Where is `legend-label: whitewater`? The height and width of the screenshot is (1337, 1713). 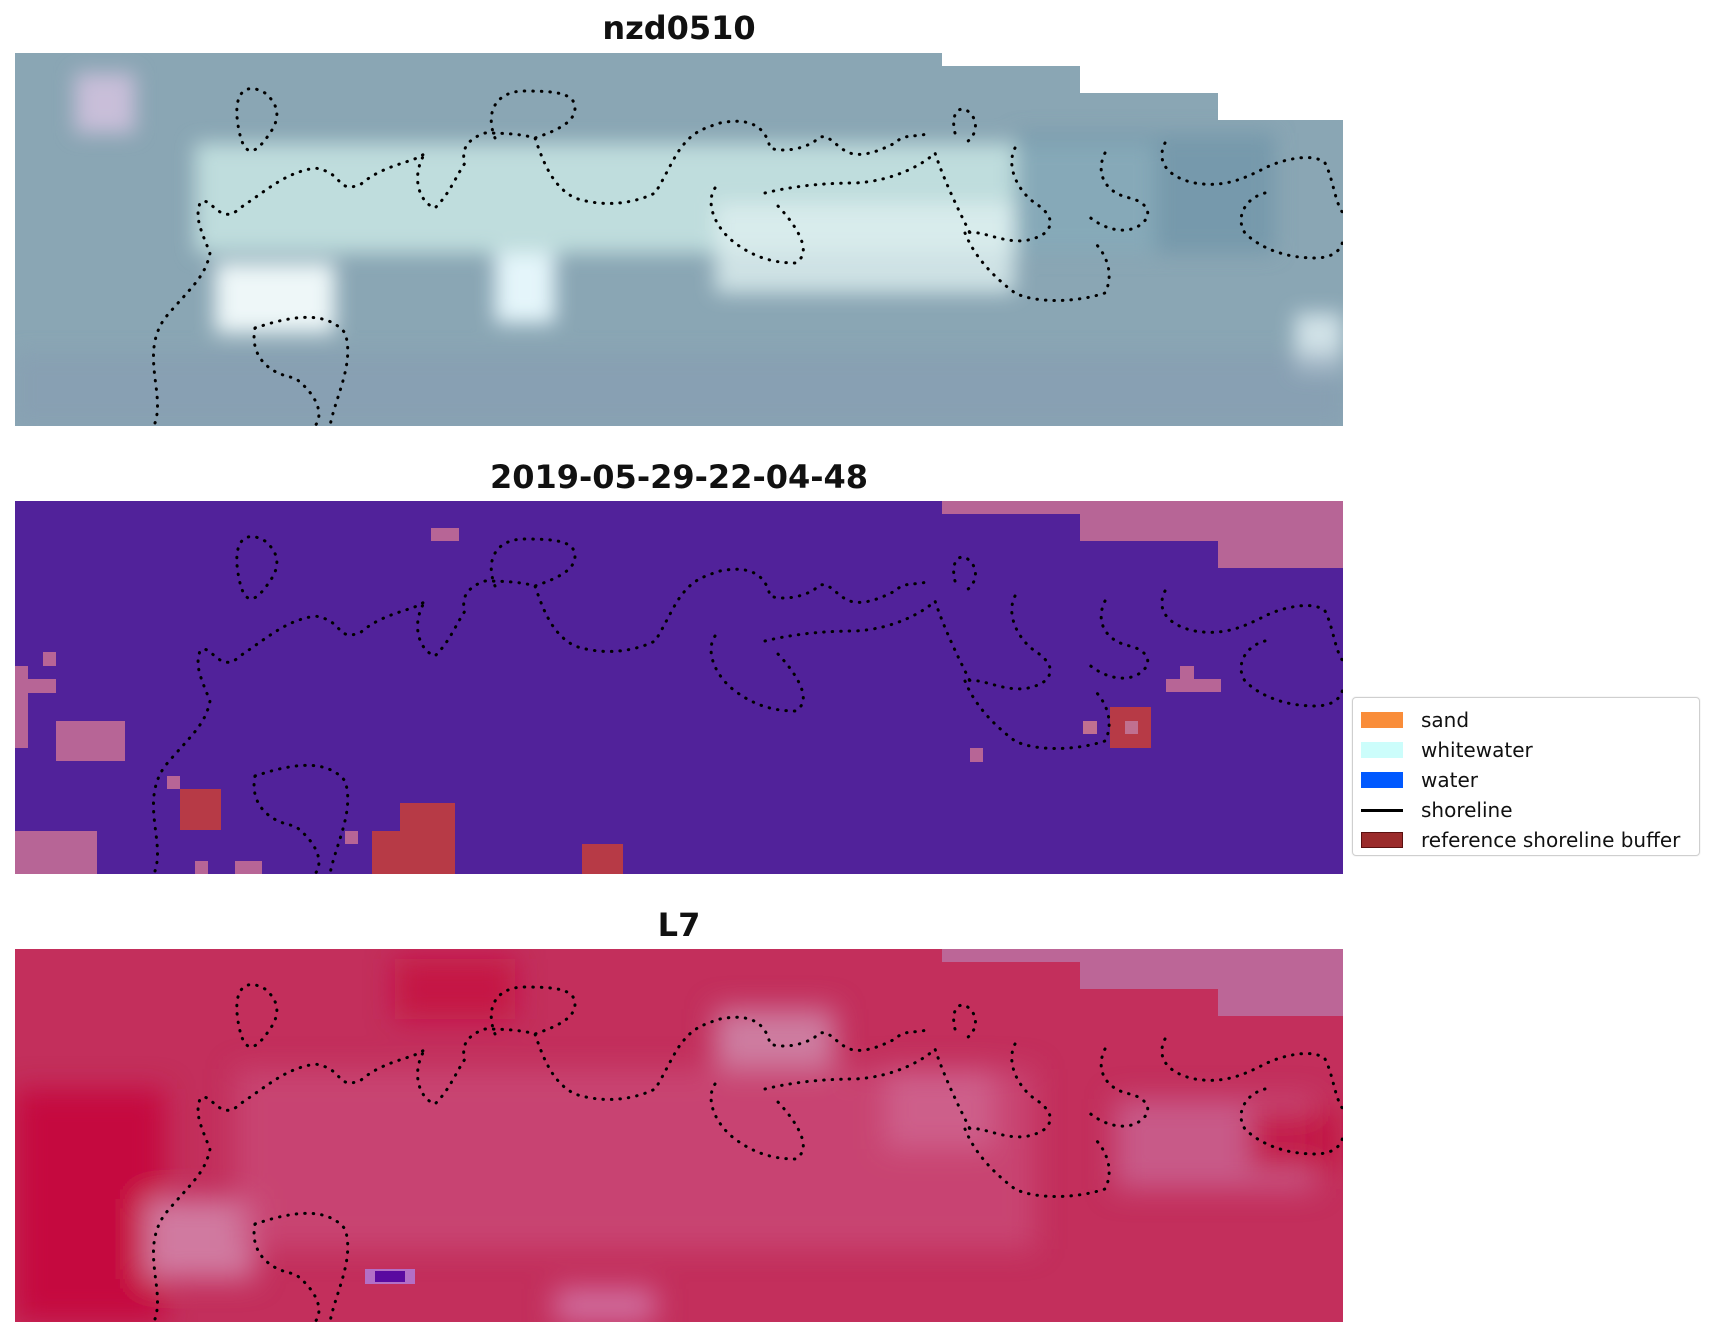 legend-label: whitewater is located at coordinates (1477, 750).